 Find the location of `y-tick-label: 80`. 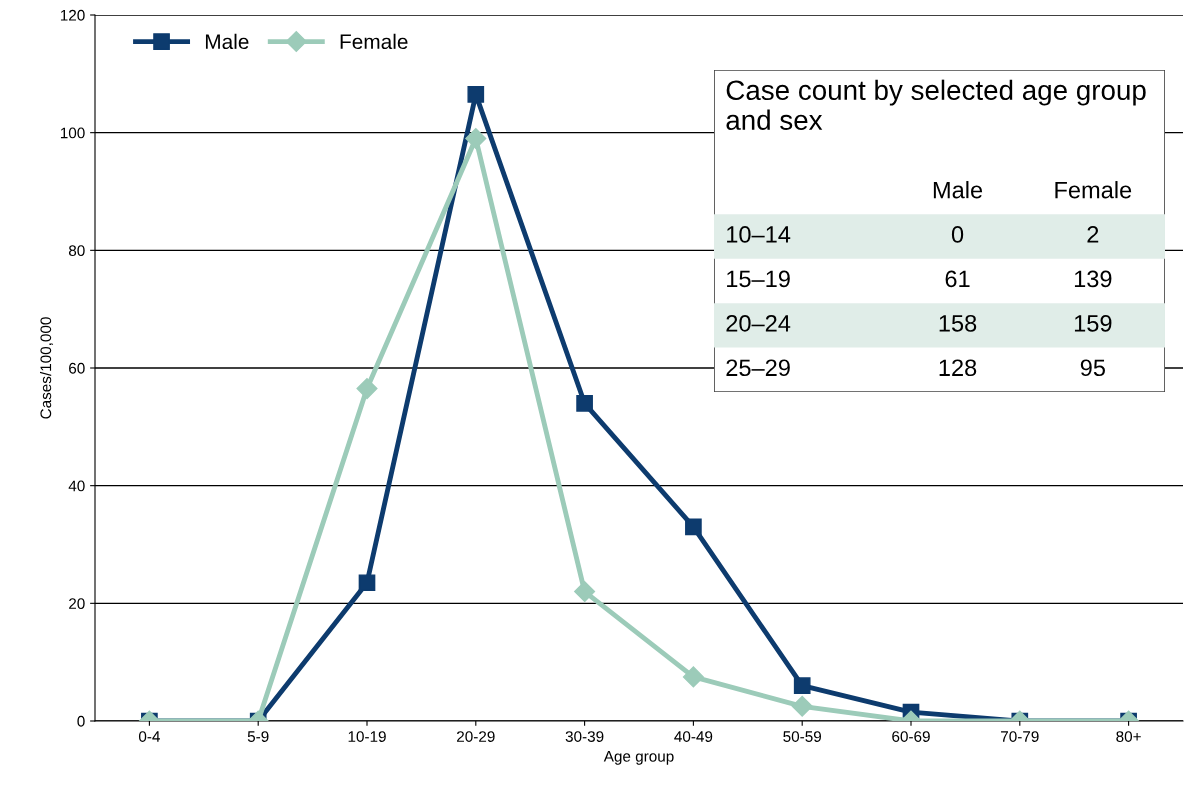

y-tick-label: 80 is located at coordinates (76, 251).